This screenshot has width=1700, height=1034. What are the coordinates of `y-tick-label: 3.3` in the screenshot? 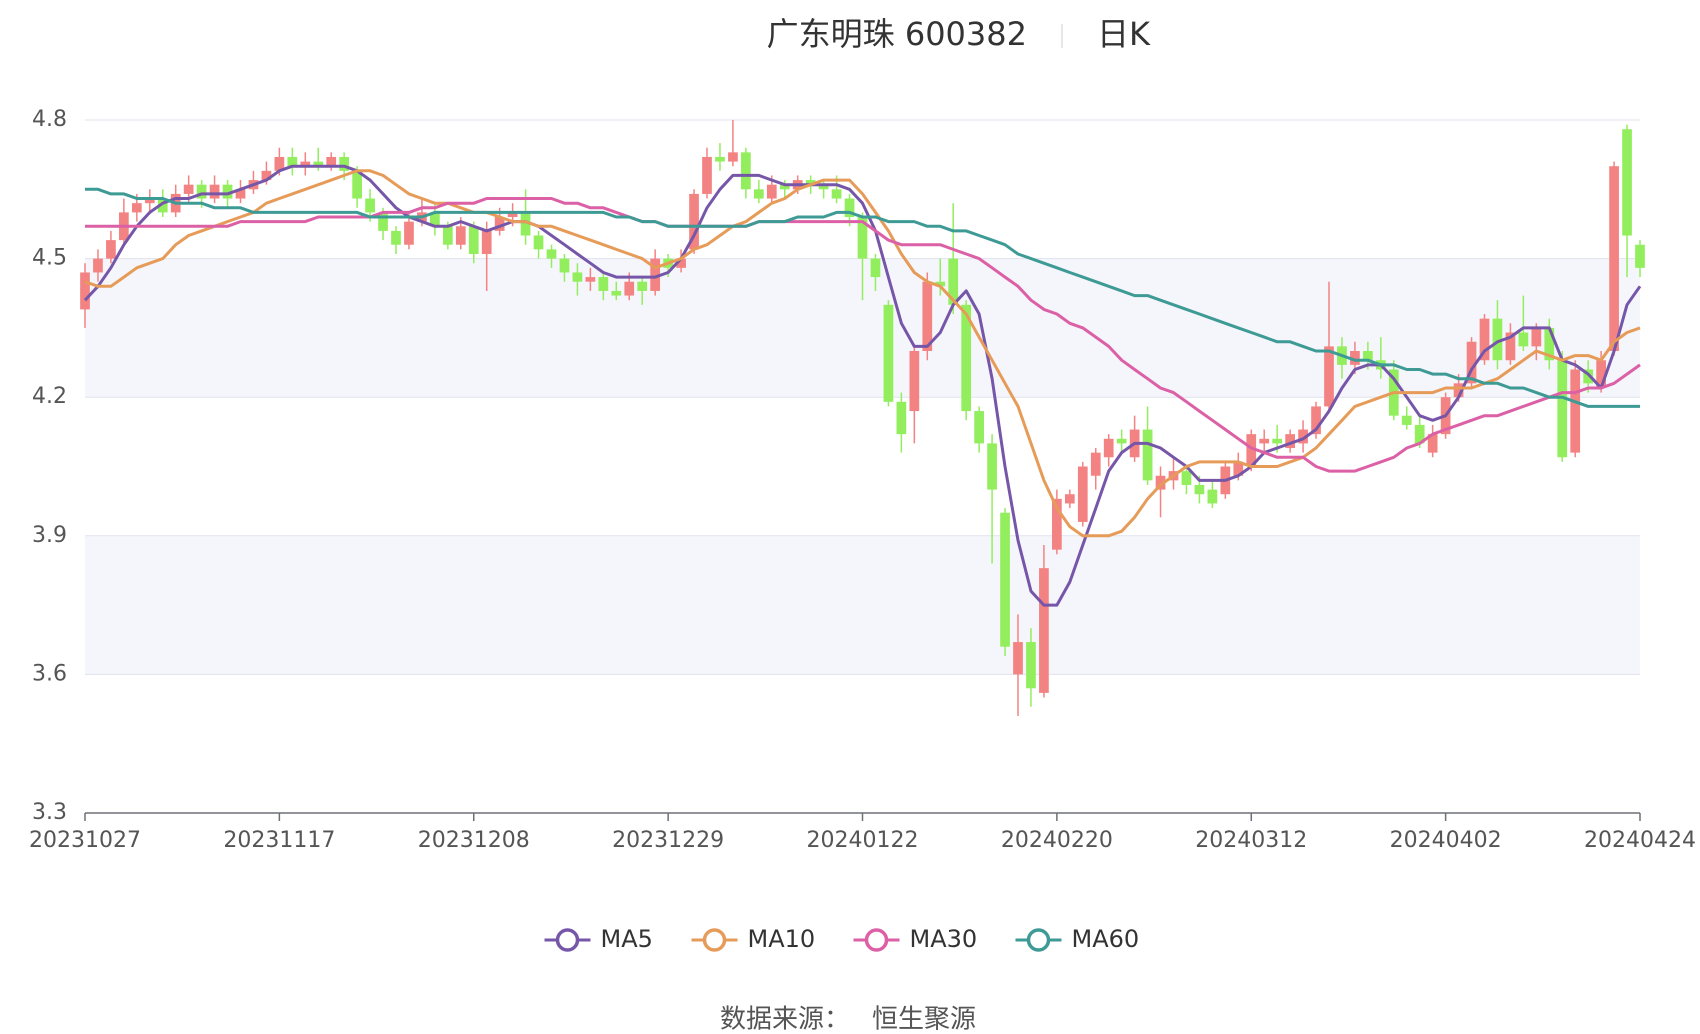 It's located at (49, 812).